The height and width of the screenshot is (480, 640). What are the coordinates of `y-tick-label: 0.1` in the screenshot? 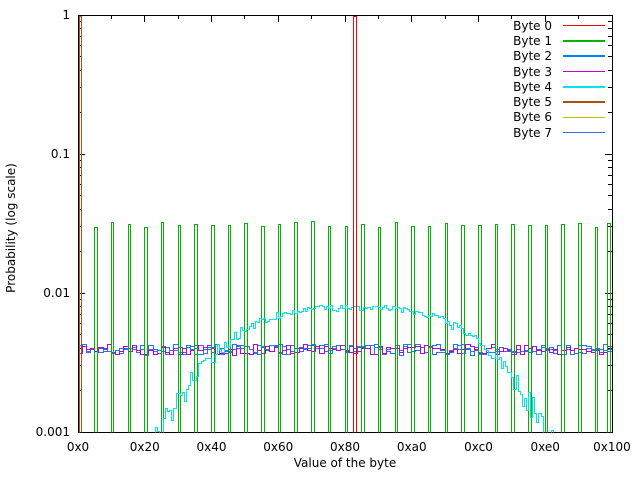 It's located at (60, 154).